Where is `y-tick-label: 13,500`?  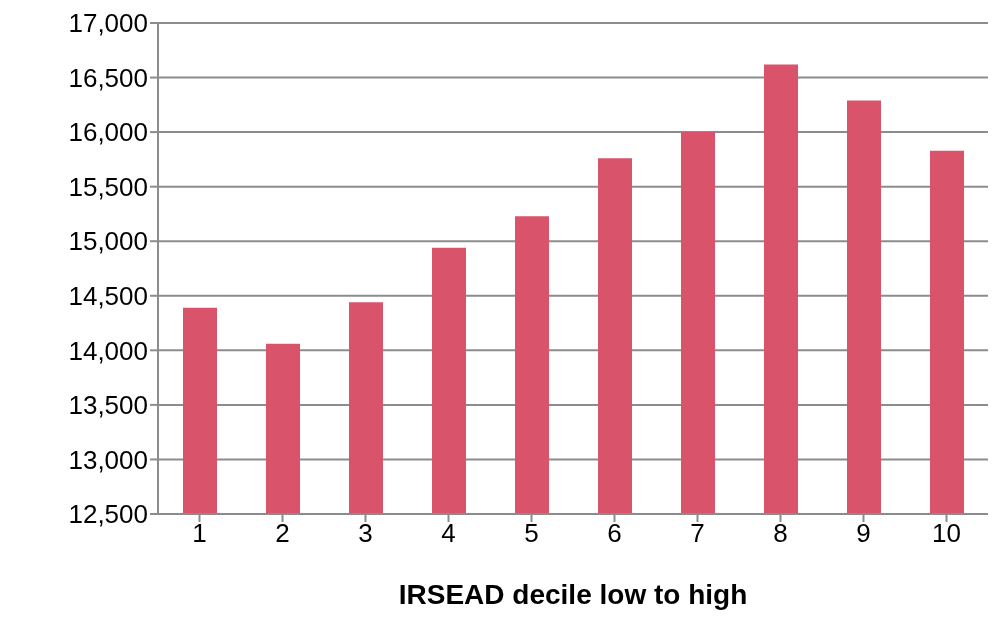
y-tick-label: 13,500 is located at coordinates (108, 405).